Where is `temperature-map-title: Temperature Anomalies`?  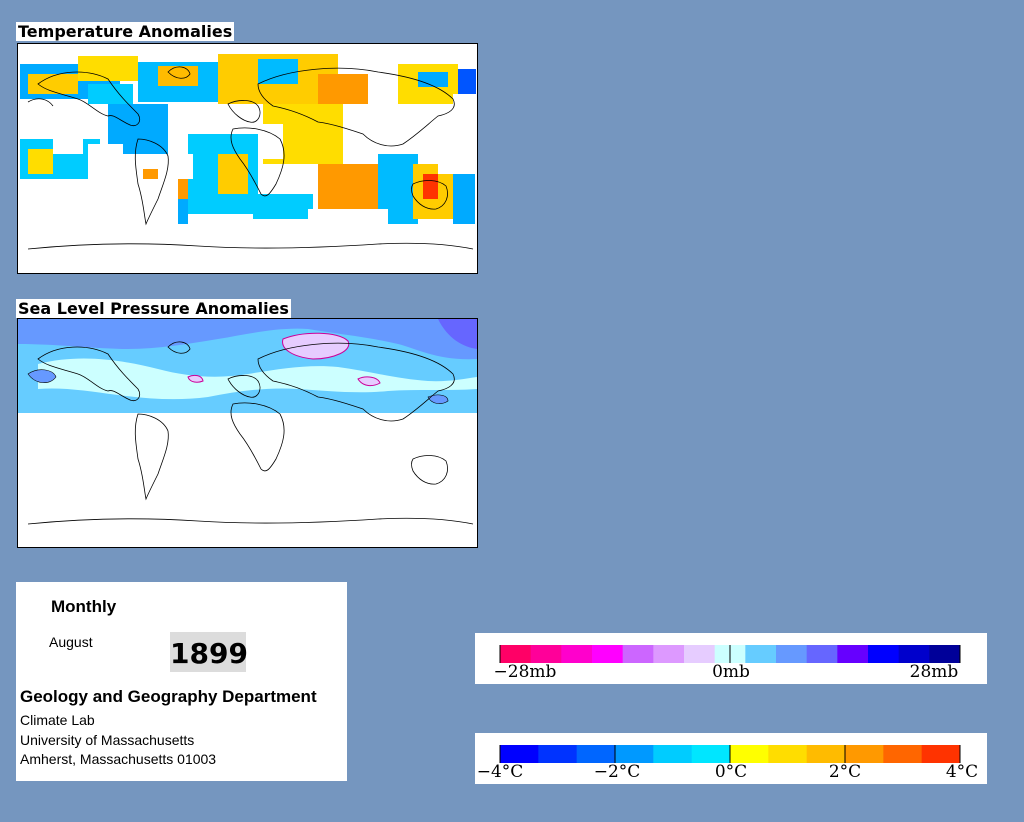
temperature-map-title: Temperature Anomalies is located at coordinates (125, 31).